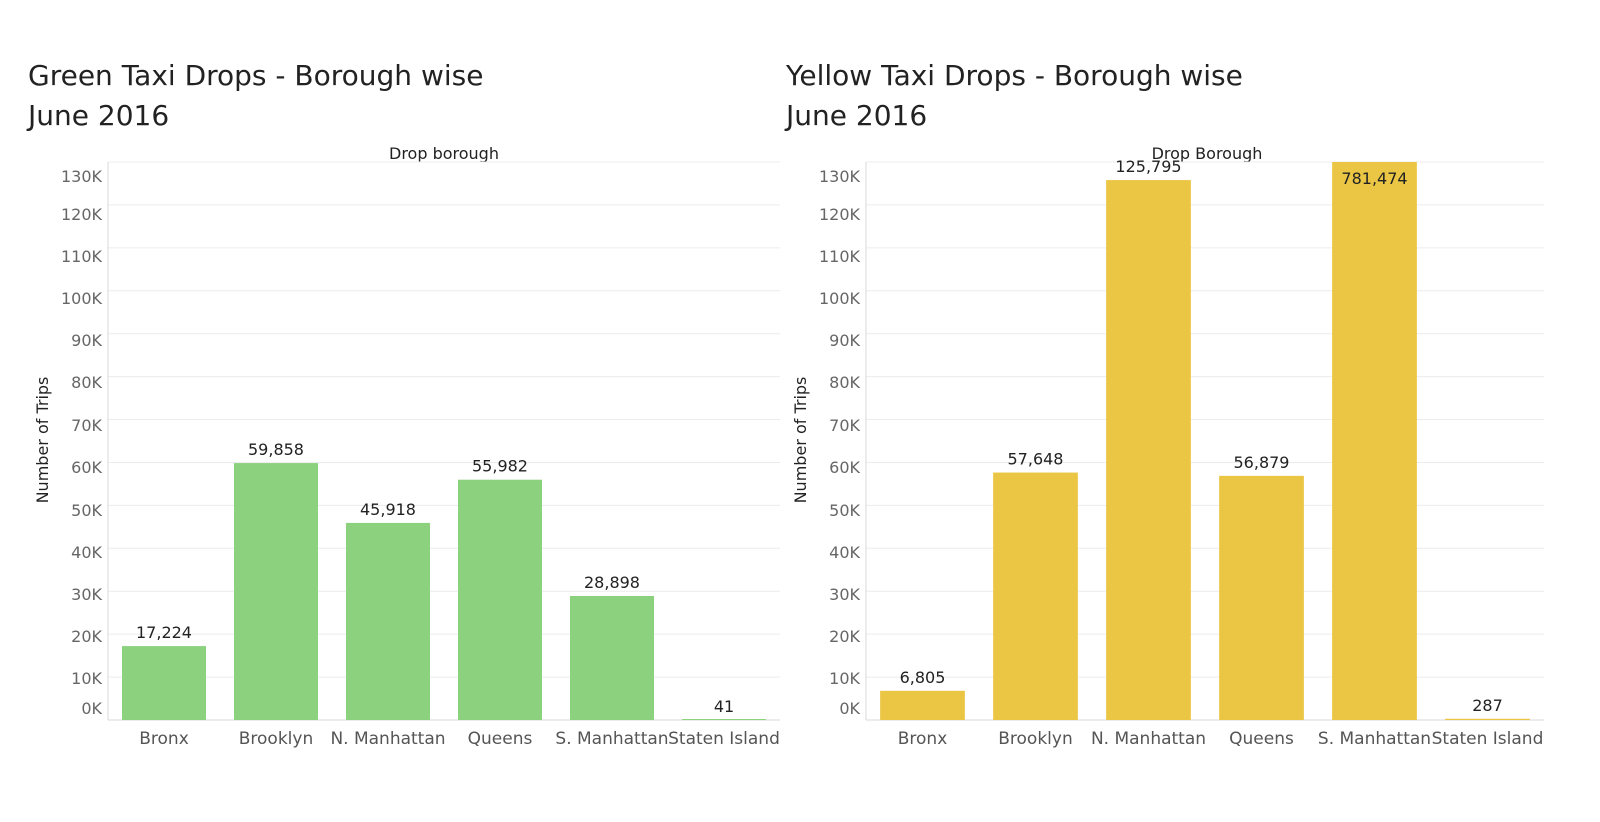  What do you see at coordinates (1487, 705) in the screenshot?
I see `data-label: 287` at bounding box center [1487, 705].